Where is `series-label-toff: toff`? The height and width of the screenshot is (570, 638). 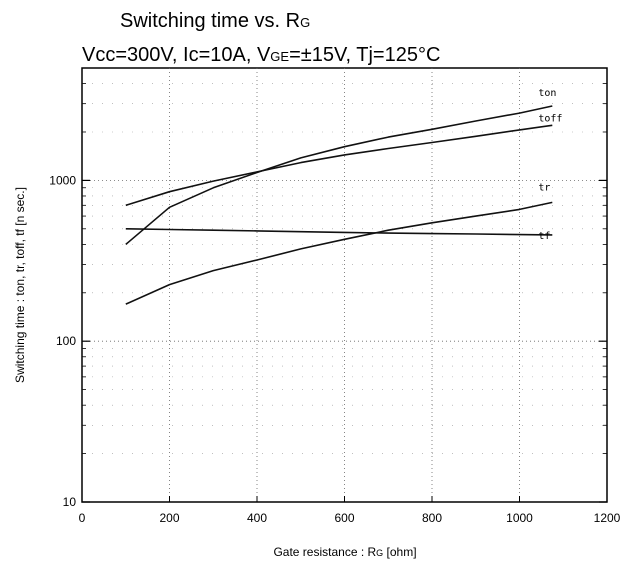 series-label-toff: toff is located at coordinates (550, 118).